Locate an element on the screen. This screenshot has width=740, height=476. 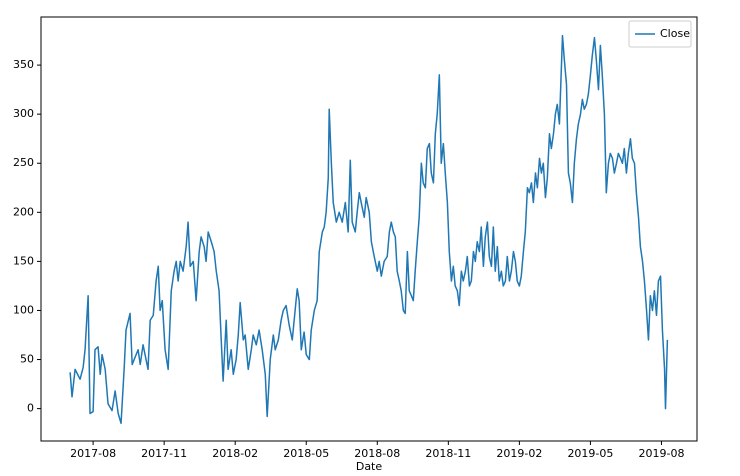
x-tick-label: 2017-11 is located at coordinates (164, 453).